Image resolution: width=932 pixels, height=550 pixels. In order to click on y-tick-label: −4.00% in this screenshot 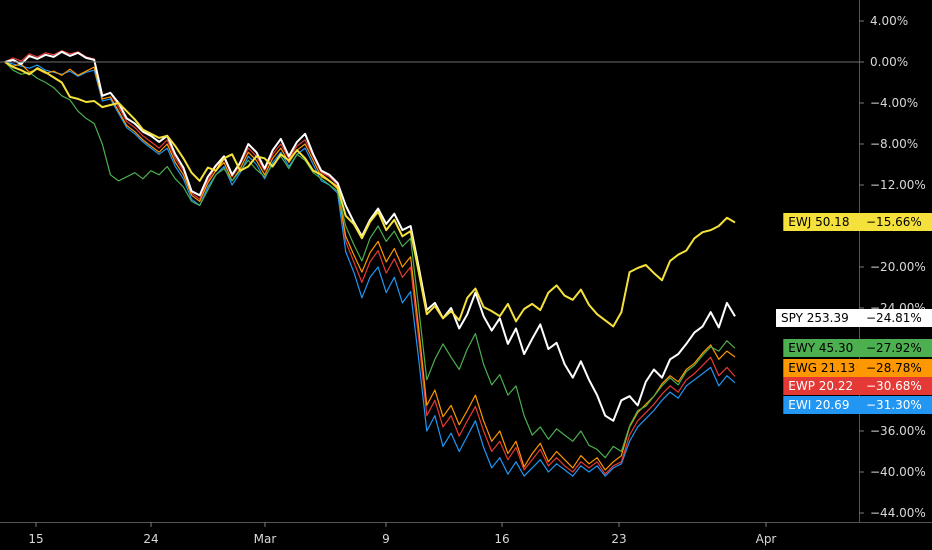, I will do `click(894, 103)`.